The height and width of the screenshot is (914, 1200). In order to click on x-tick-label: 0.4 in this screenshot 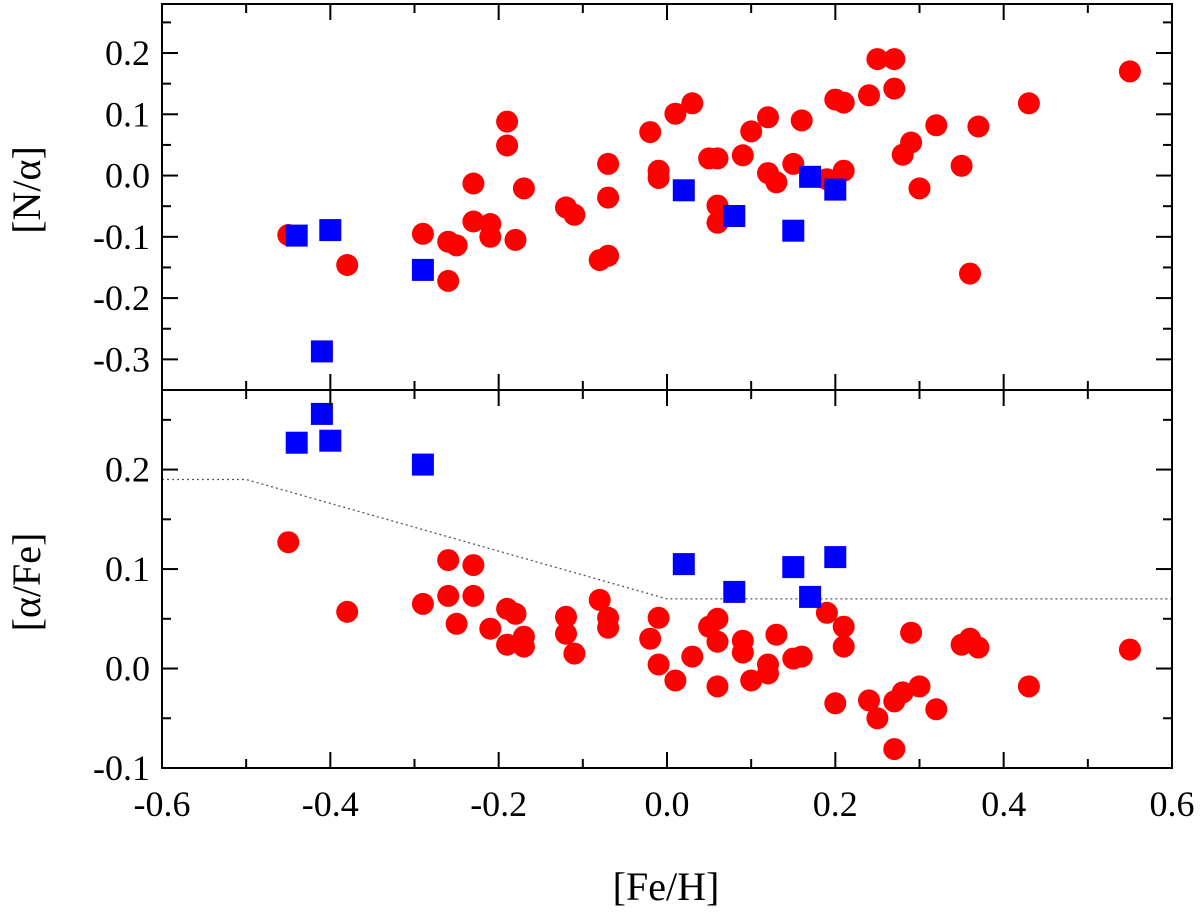, I will do `click(1003, 804)`.